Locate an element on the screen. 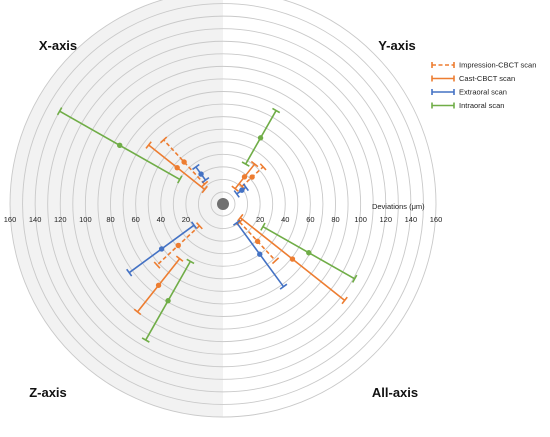 The height and width of the screenshot is (437, 550). tick-label-right-160: 160 is located at coordinates (436, 219).